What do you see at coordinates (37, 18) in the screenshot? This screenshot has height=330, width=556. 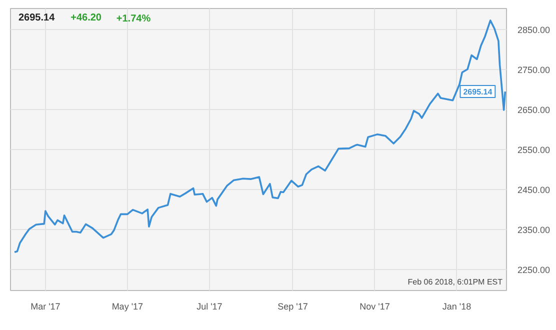 I see `chart-title: 2695.14` at bounding box center [37, 18].